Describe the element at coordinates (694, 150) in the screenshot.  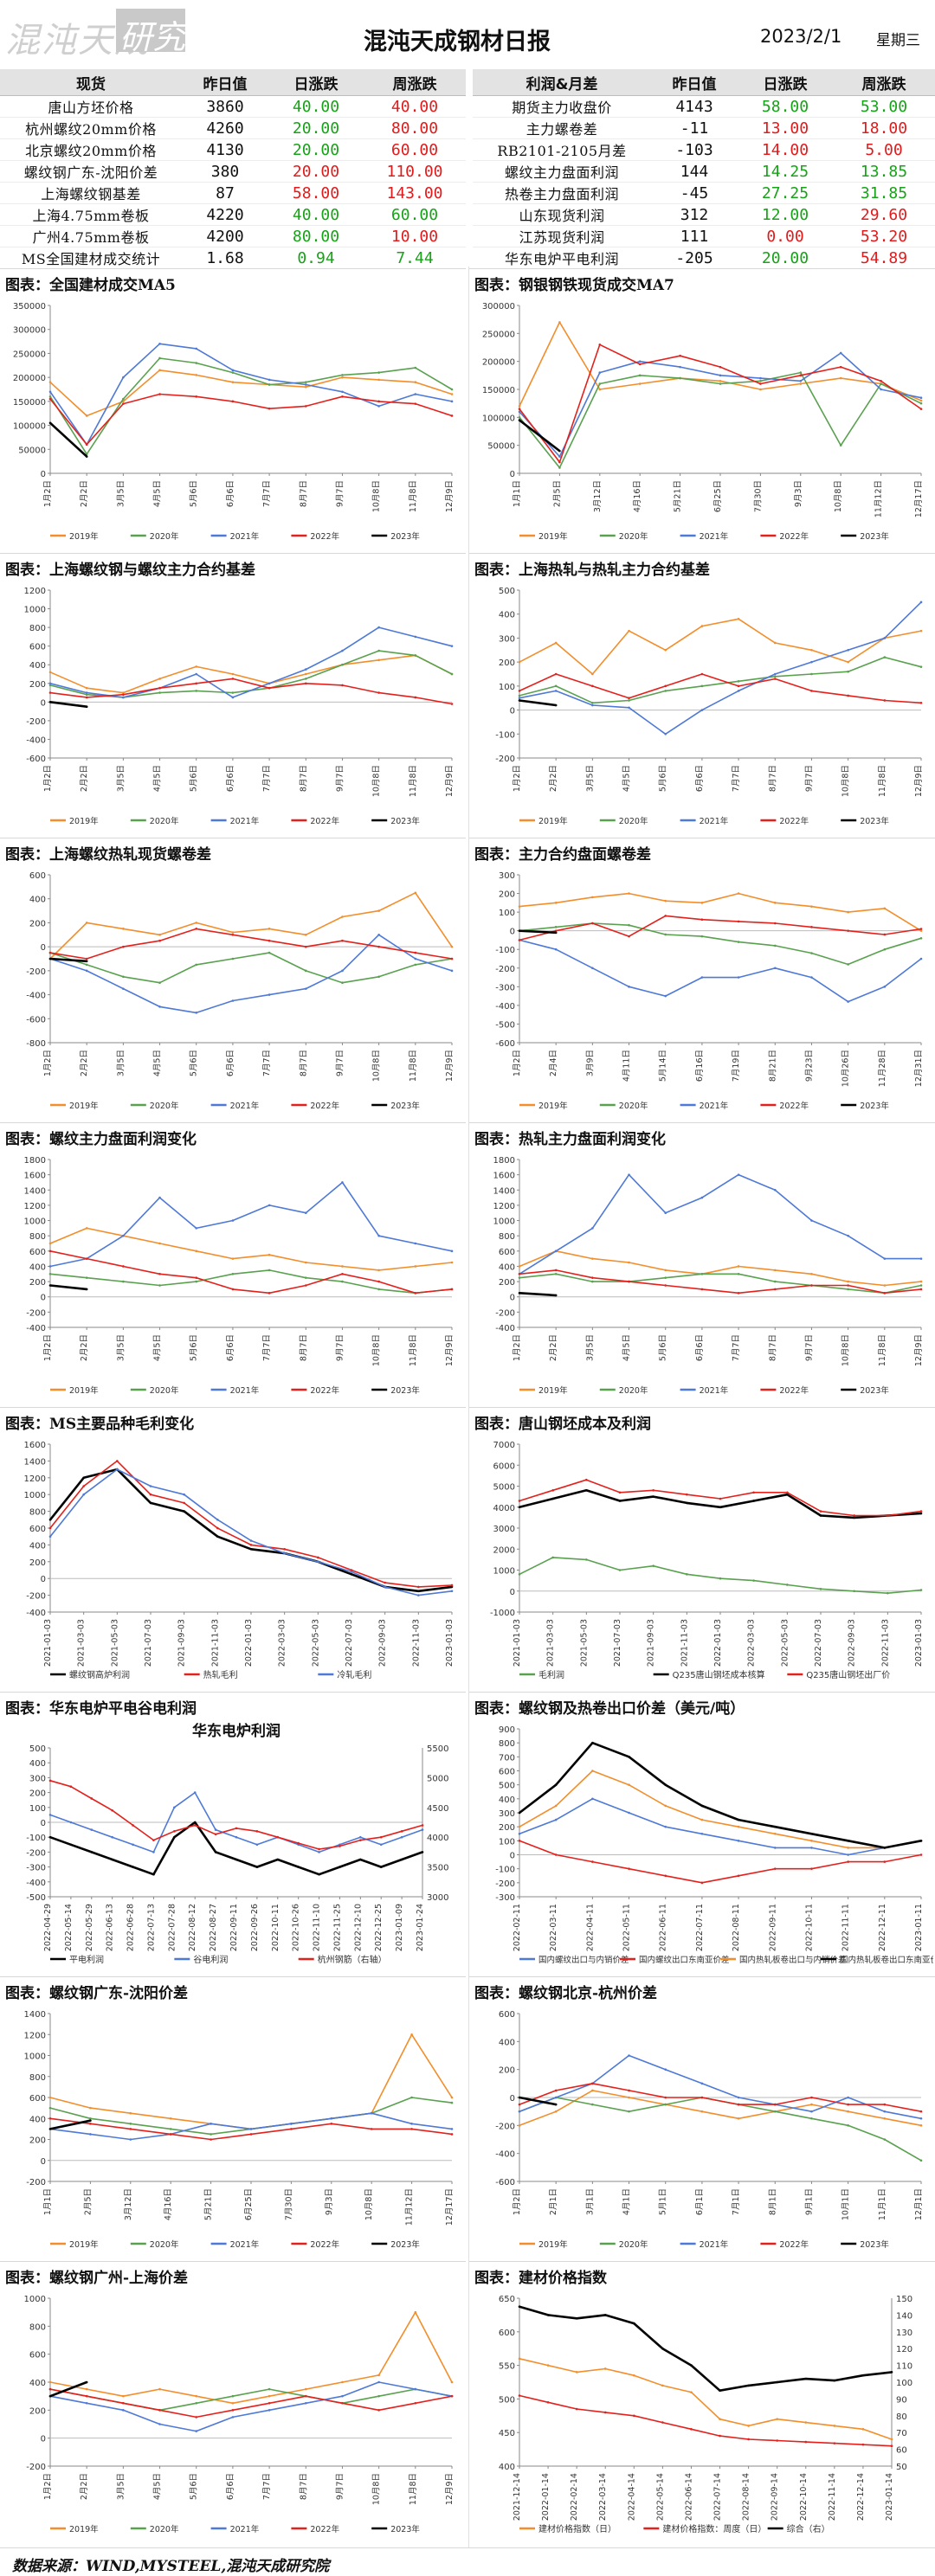
I see `row-value: -103` at that location.